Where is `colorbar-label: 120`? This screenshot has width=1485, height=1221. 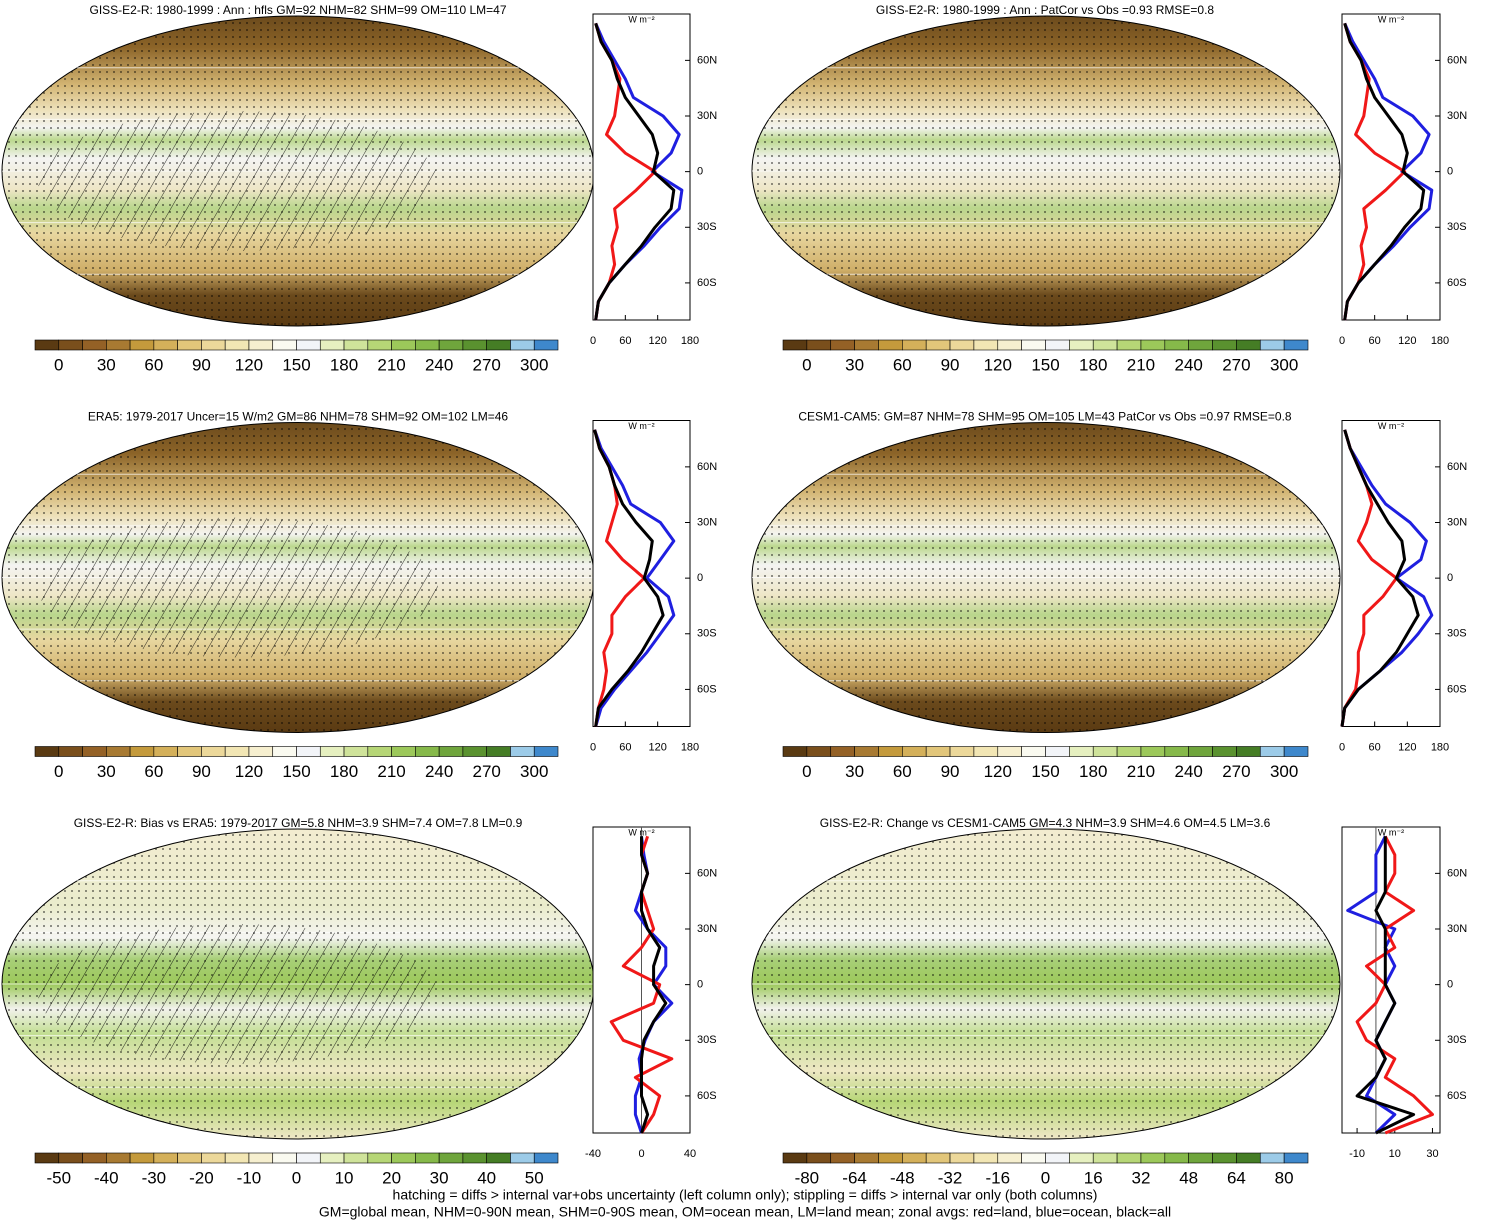 colorbar-label: 120 is located at coordinates (998, 364).